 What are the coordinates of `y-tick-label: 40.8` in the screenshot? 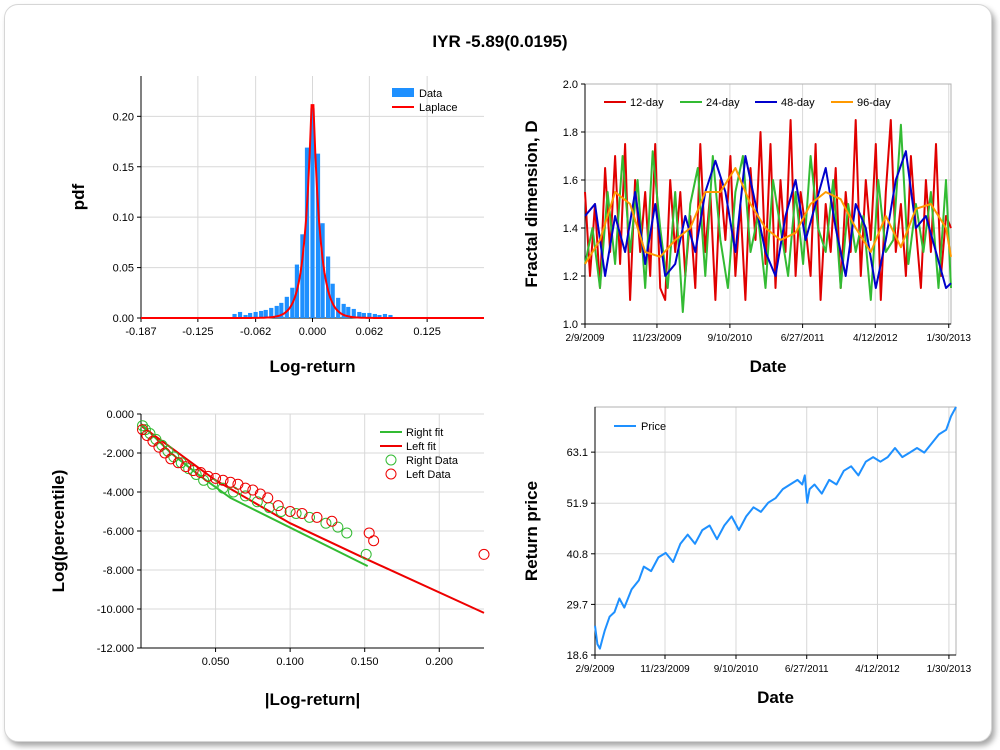 It's located at (577, 555).